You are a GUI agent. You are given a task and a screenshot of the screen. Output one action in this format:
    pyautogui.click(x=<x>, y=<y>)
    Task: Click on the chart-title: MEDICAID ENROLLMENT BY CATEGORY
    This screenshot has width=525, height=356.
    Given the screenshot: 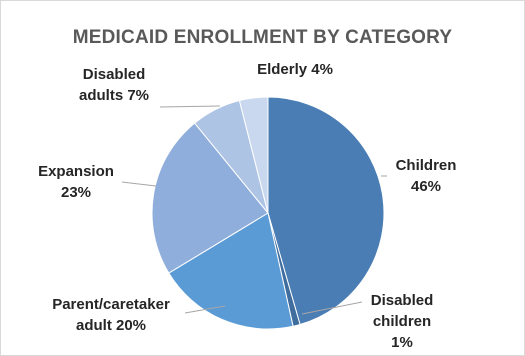 What is the action you would take?
    pyautogui.click(x=262, y=37)
    